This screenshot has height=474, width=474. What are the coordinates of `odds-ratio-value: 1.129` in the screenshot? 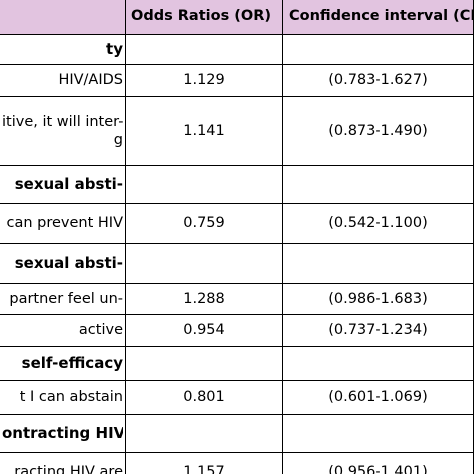 It's located at (204, 80).